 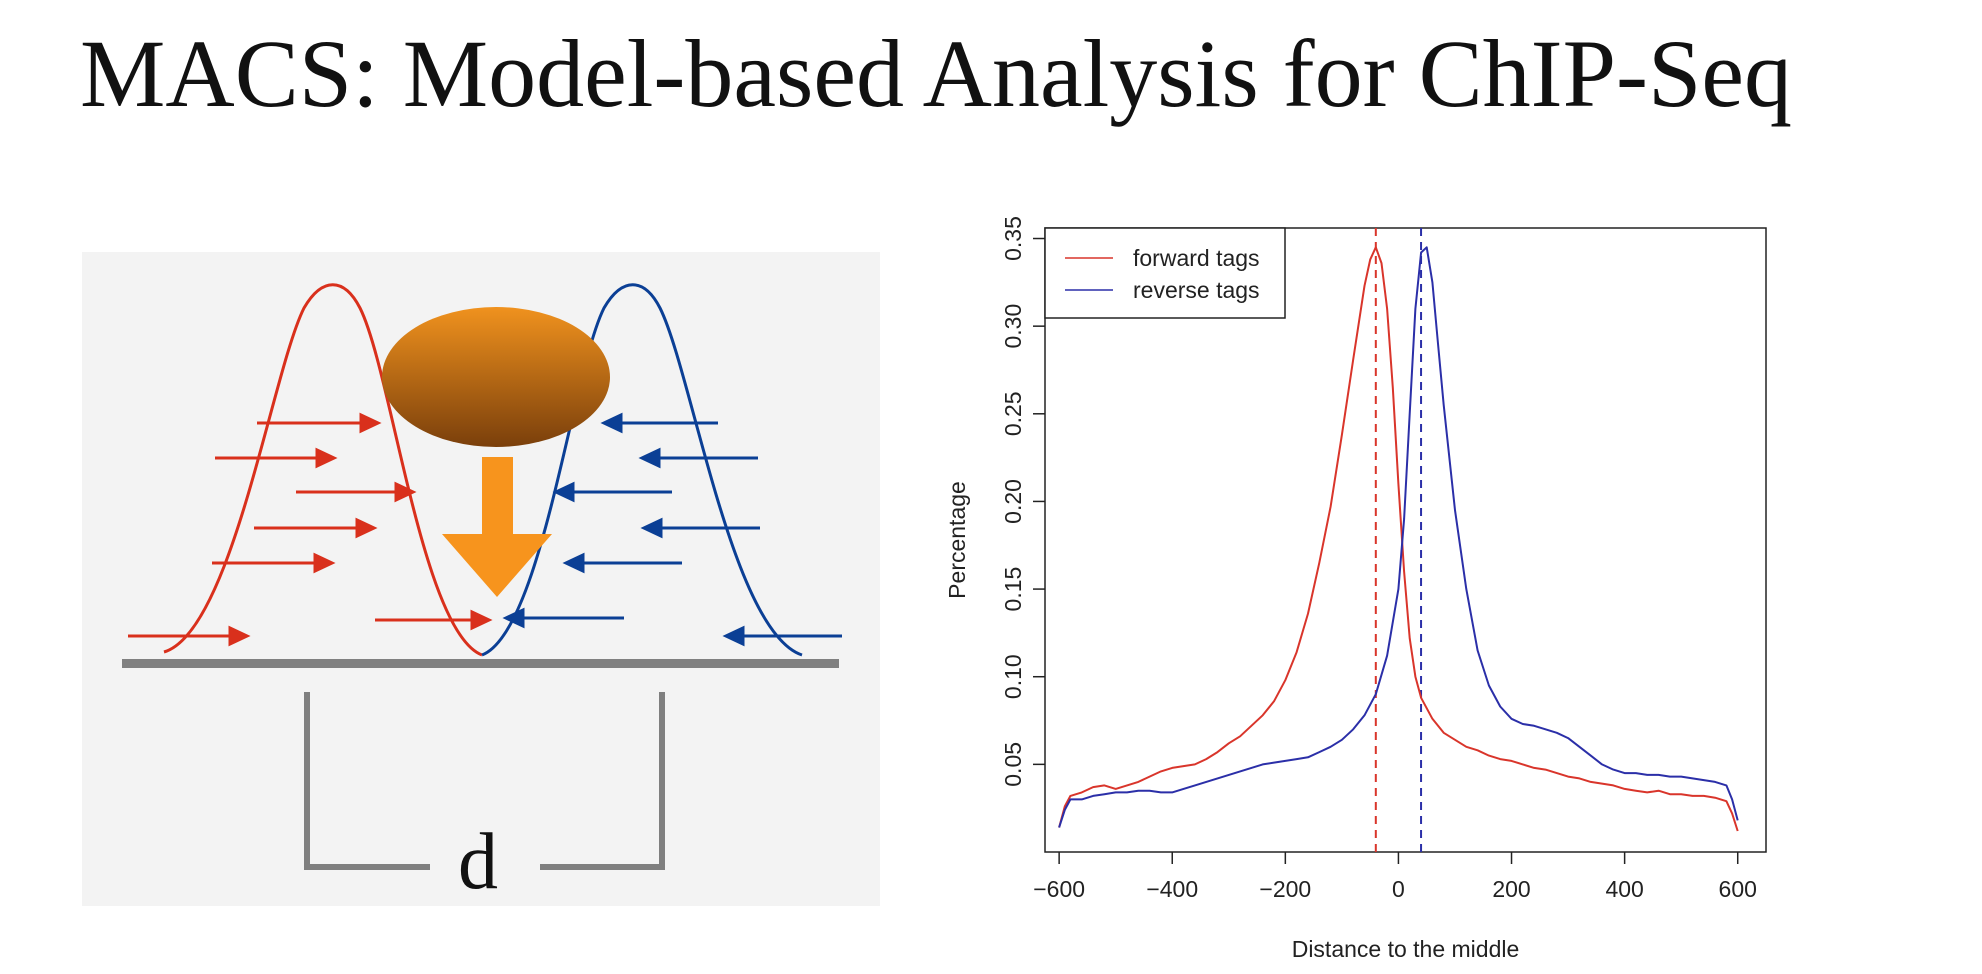 What do you see at coordinates (1406, 949) in the screenshot?
I see `x-axis-title: Distance to the middle` at bounding box center [1406, 949].